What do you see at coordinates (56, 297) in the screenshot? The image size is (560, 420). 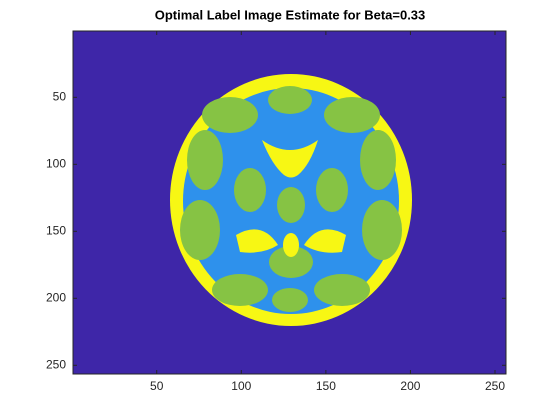 I see `y-tick-label: 200` at bounding box center [56, 297].